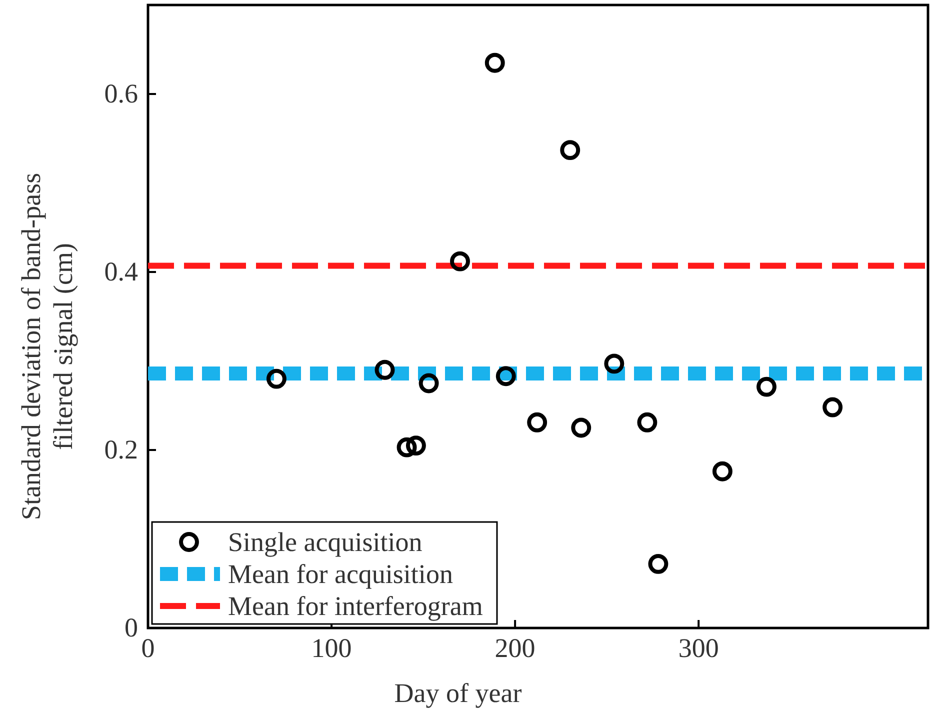  What do you see at coordinates (121, 449) in the screenshot?
I see `y-tick-label: 0.2` at bounding box center [121, 449].